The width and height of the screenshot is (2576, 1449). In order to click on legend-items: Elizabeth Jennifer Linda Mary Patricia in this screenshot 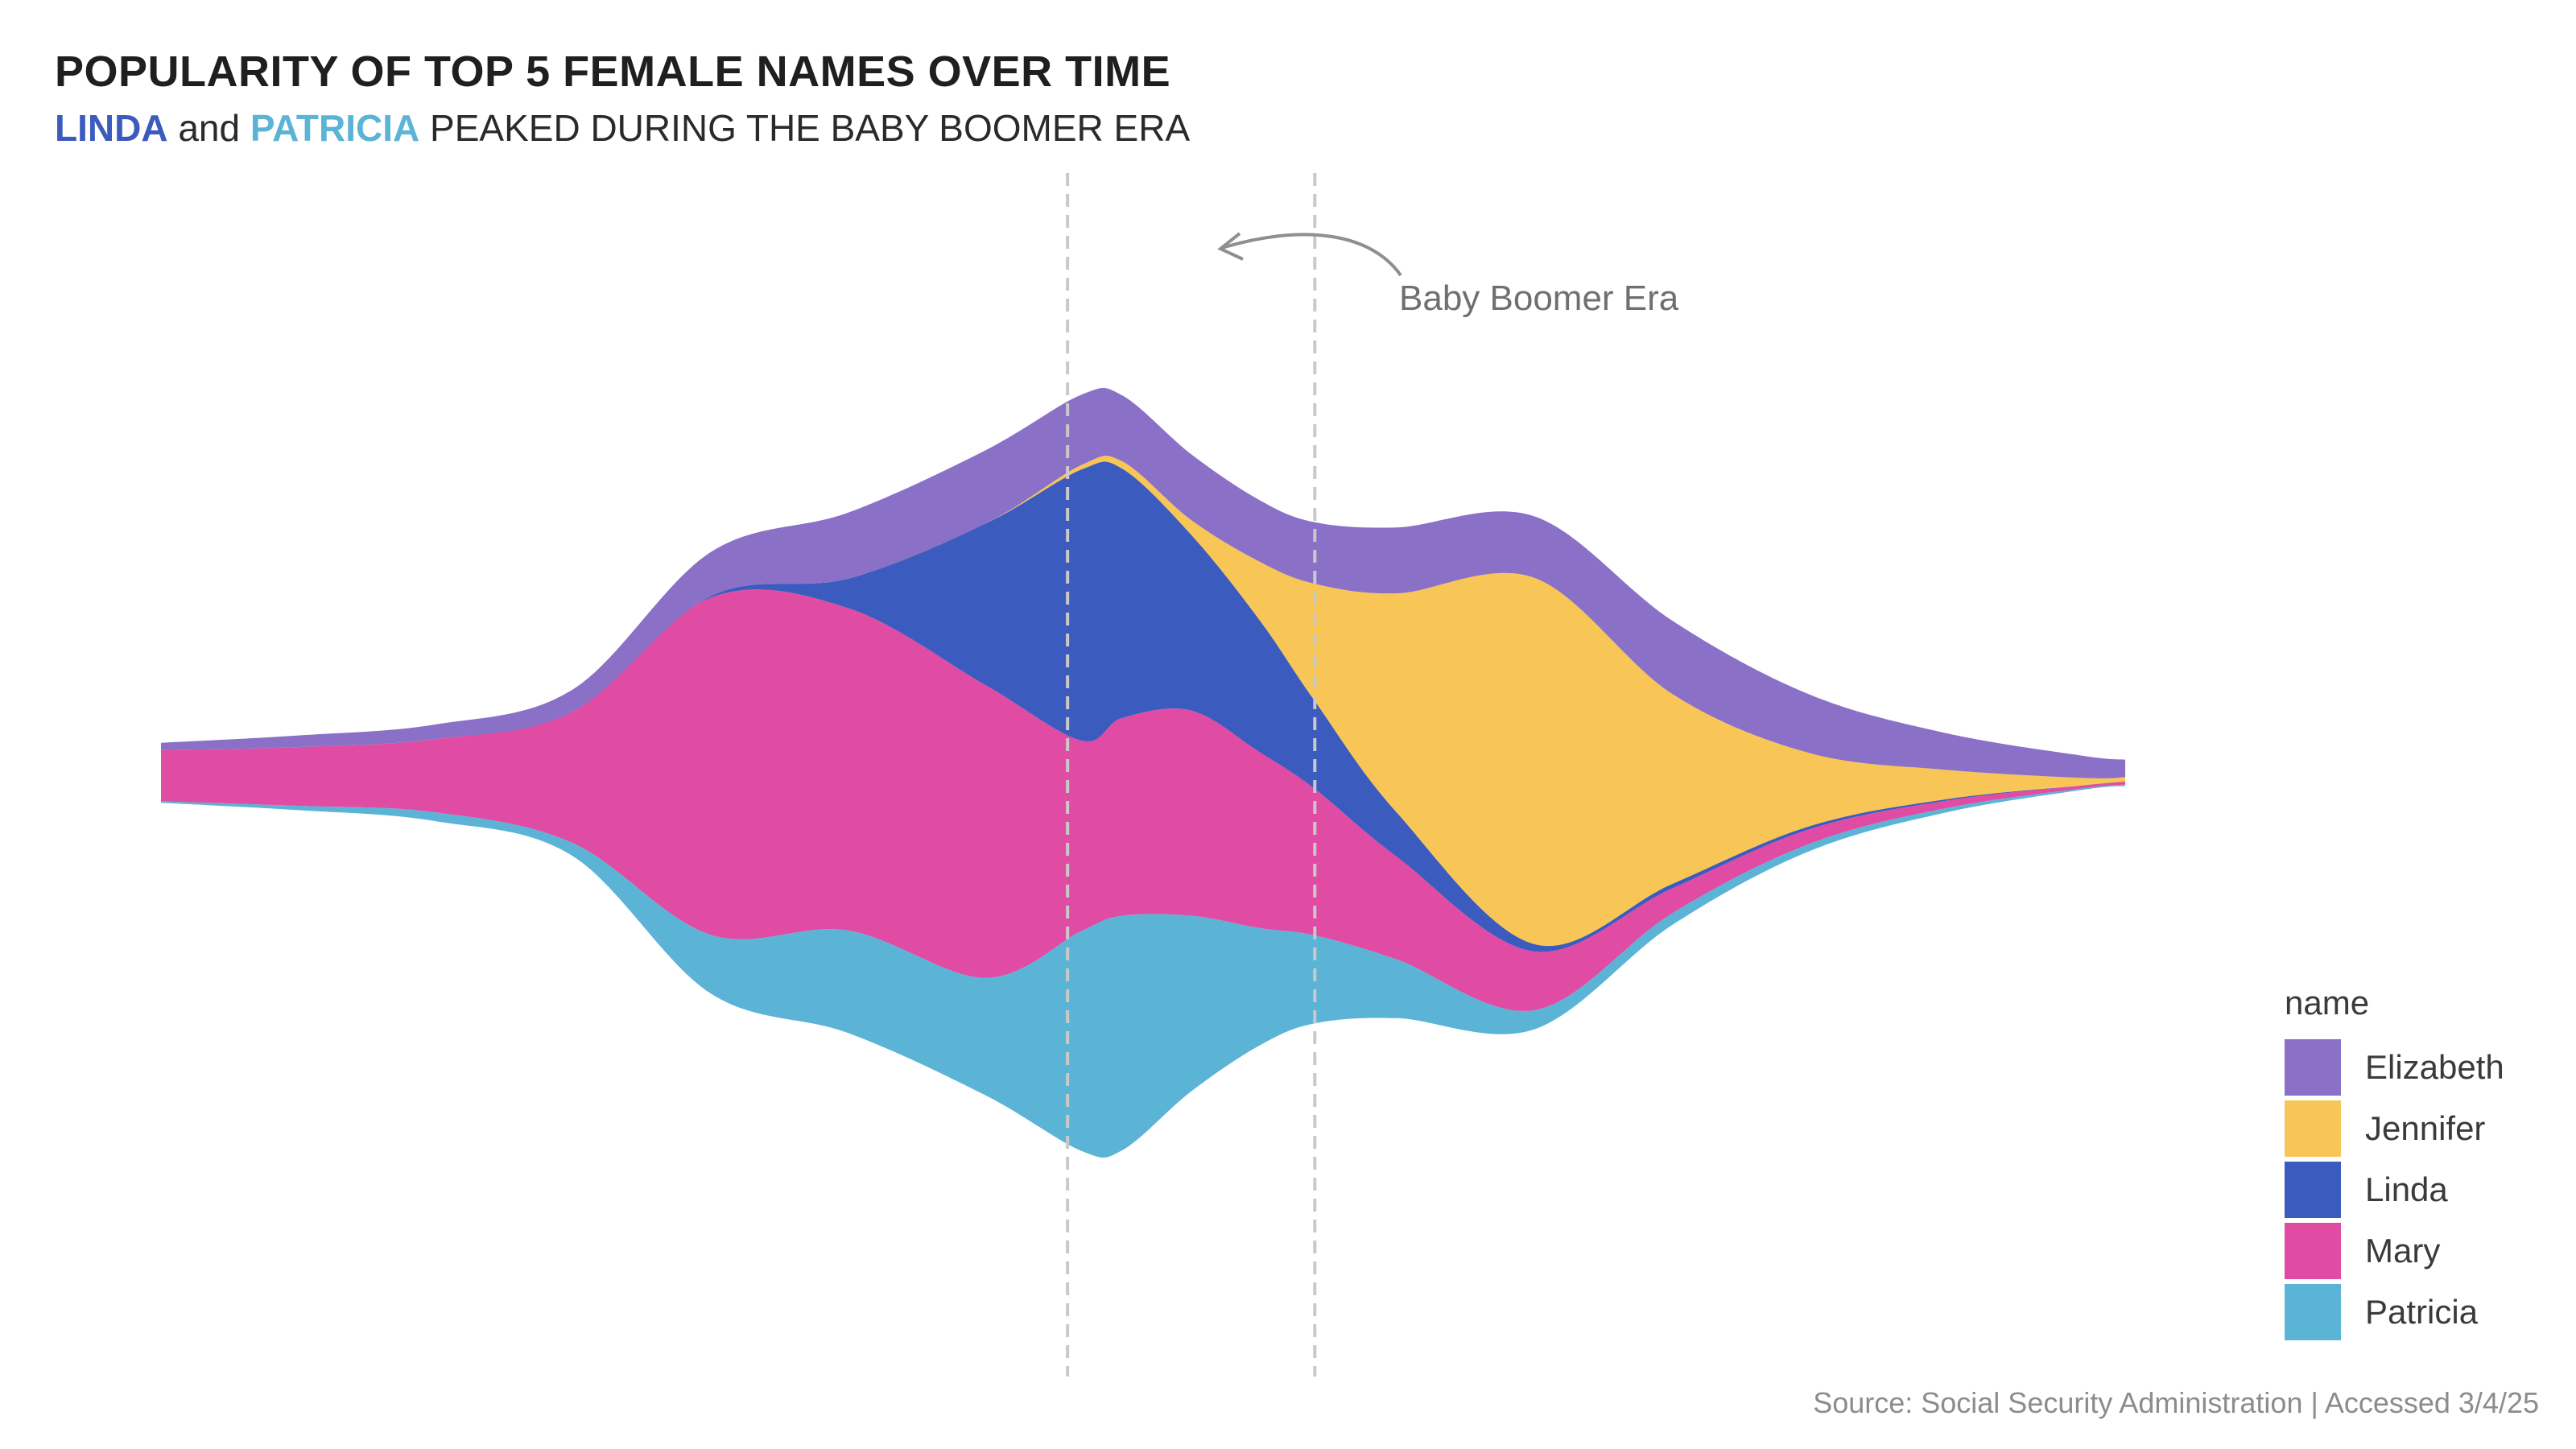, I will do `click(2394, 1190)`.